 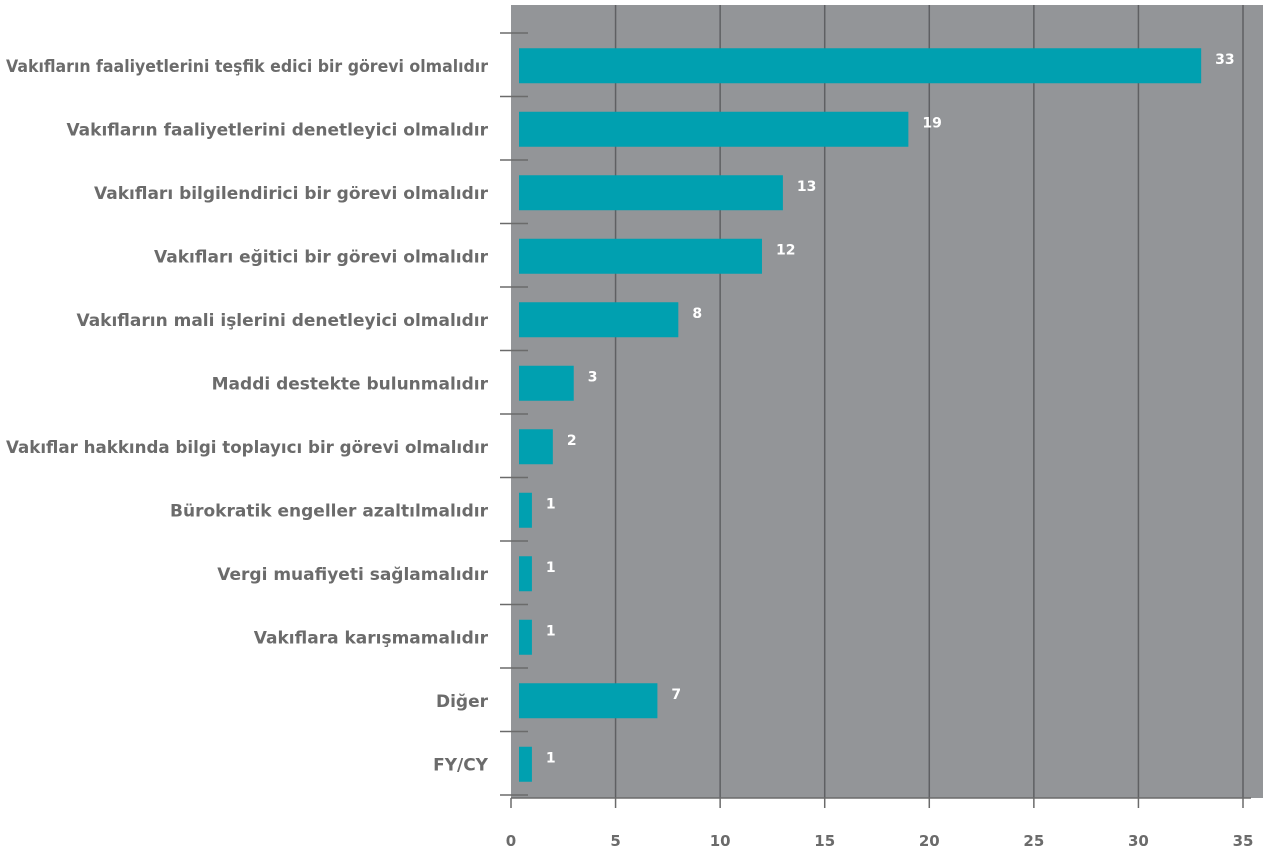 I want to click on x-axis: 0 5 10 15 20 25 30 35, so click(x=880, y=823).